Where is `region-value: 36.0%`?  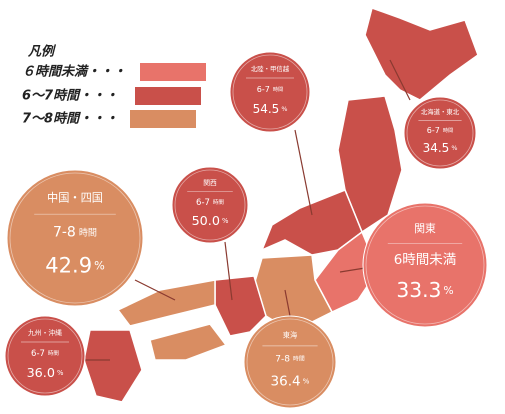 region-value: 36.0% is located at coordinates (45, 372).